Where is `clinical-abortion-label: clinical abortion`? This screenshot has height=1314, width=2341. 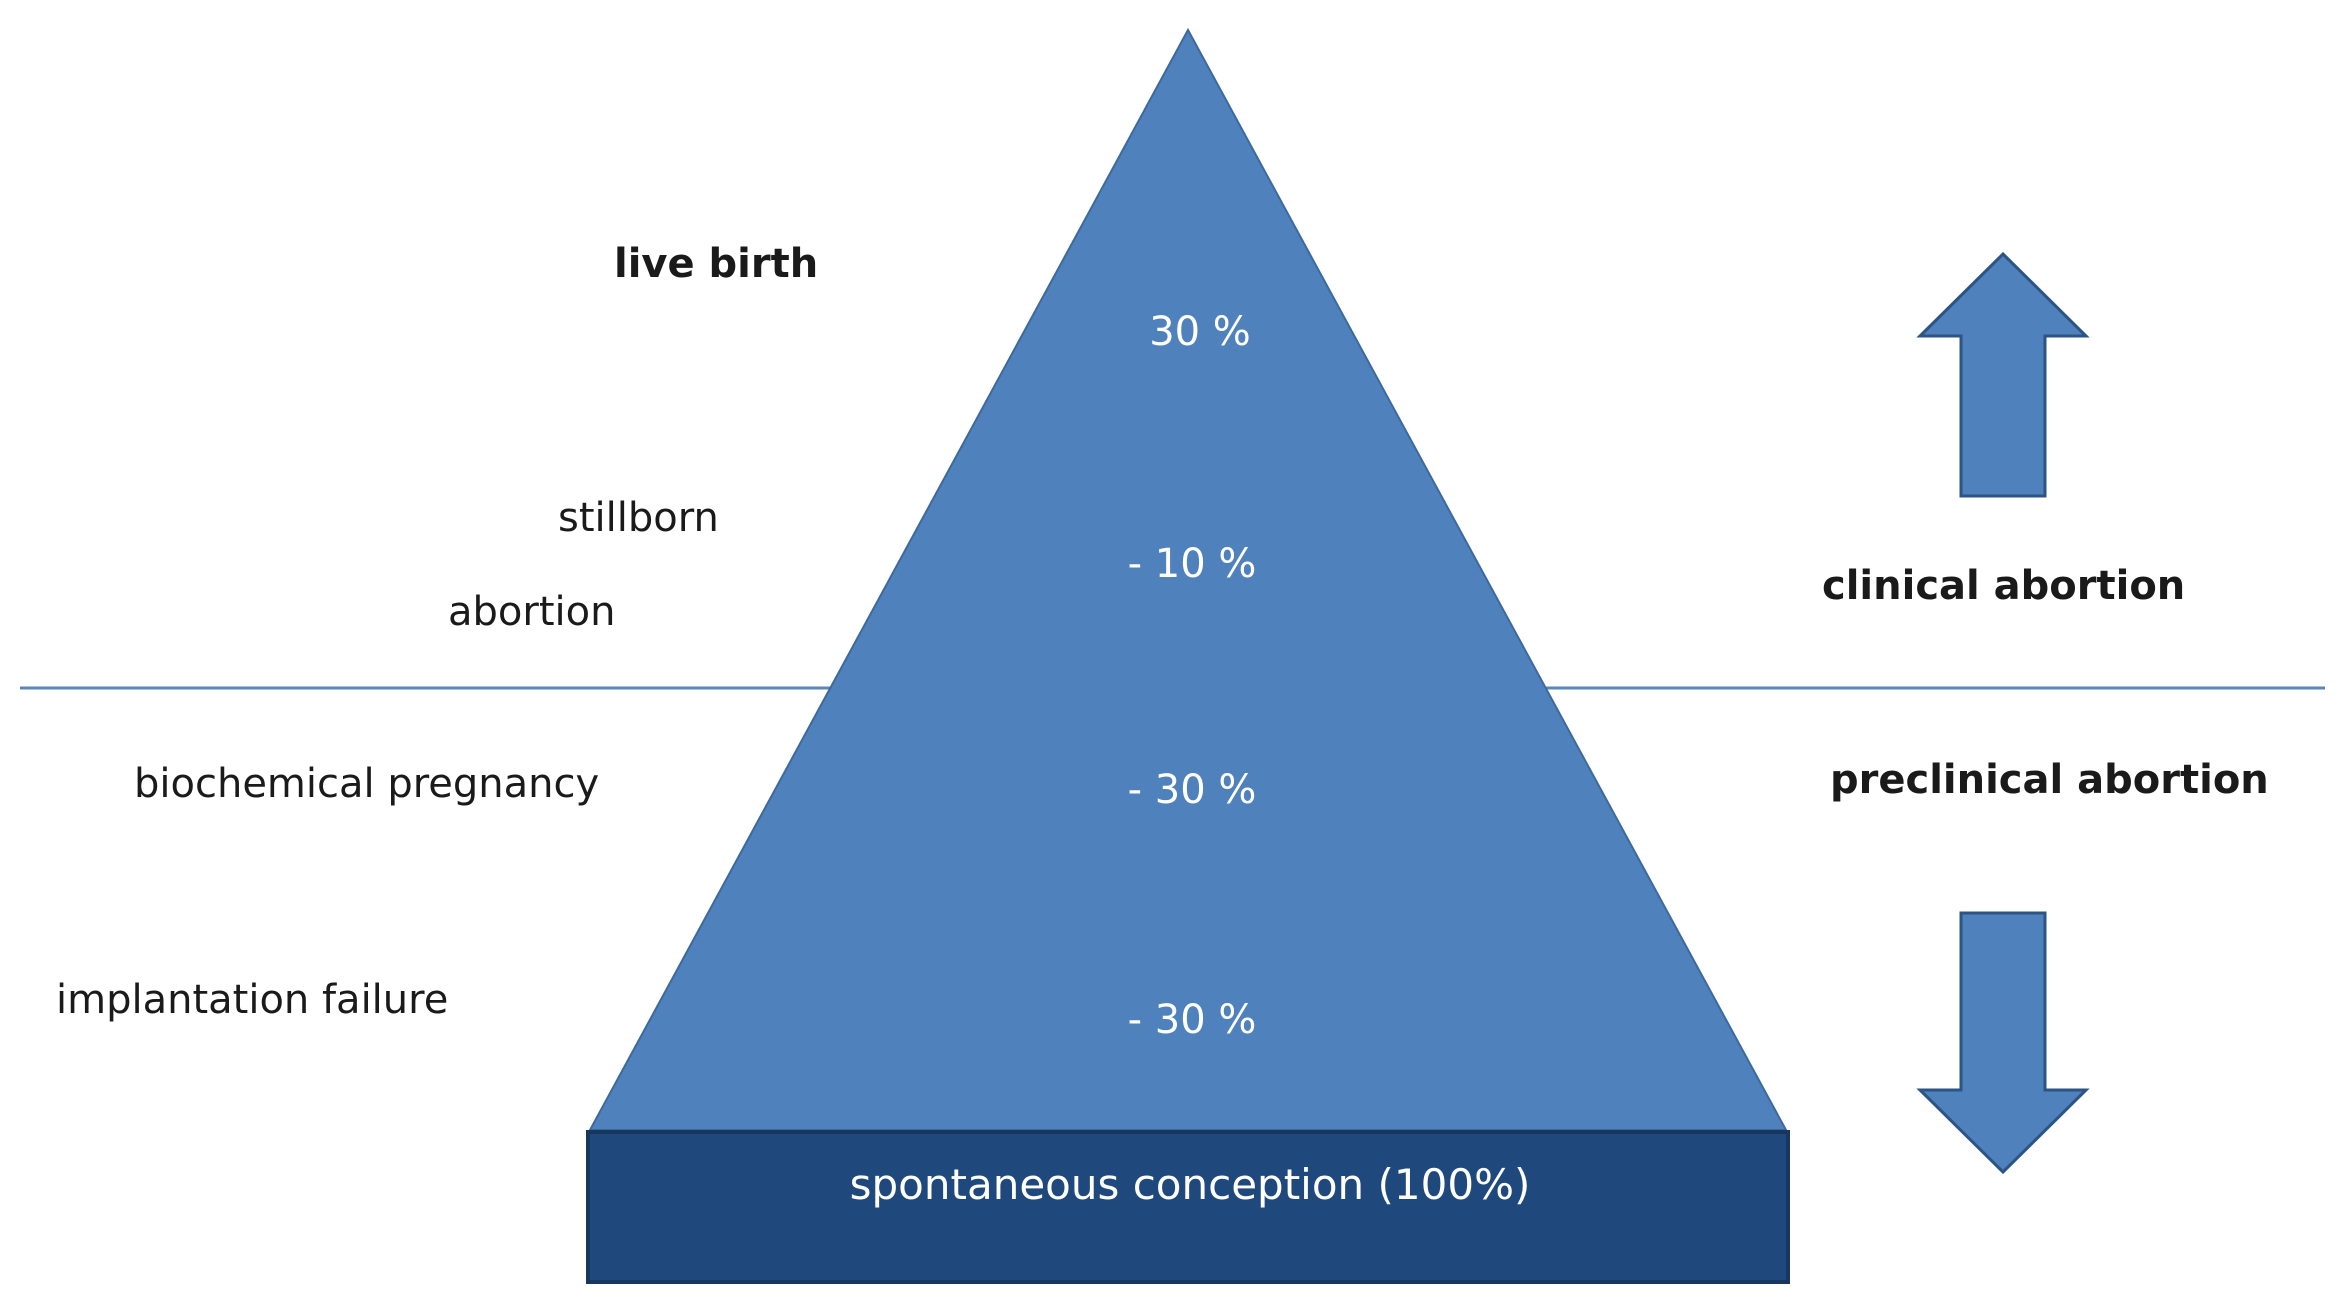 clinical-abortion-label: clinical abortion is located at coordinates (2004, 586).